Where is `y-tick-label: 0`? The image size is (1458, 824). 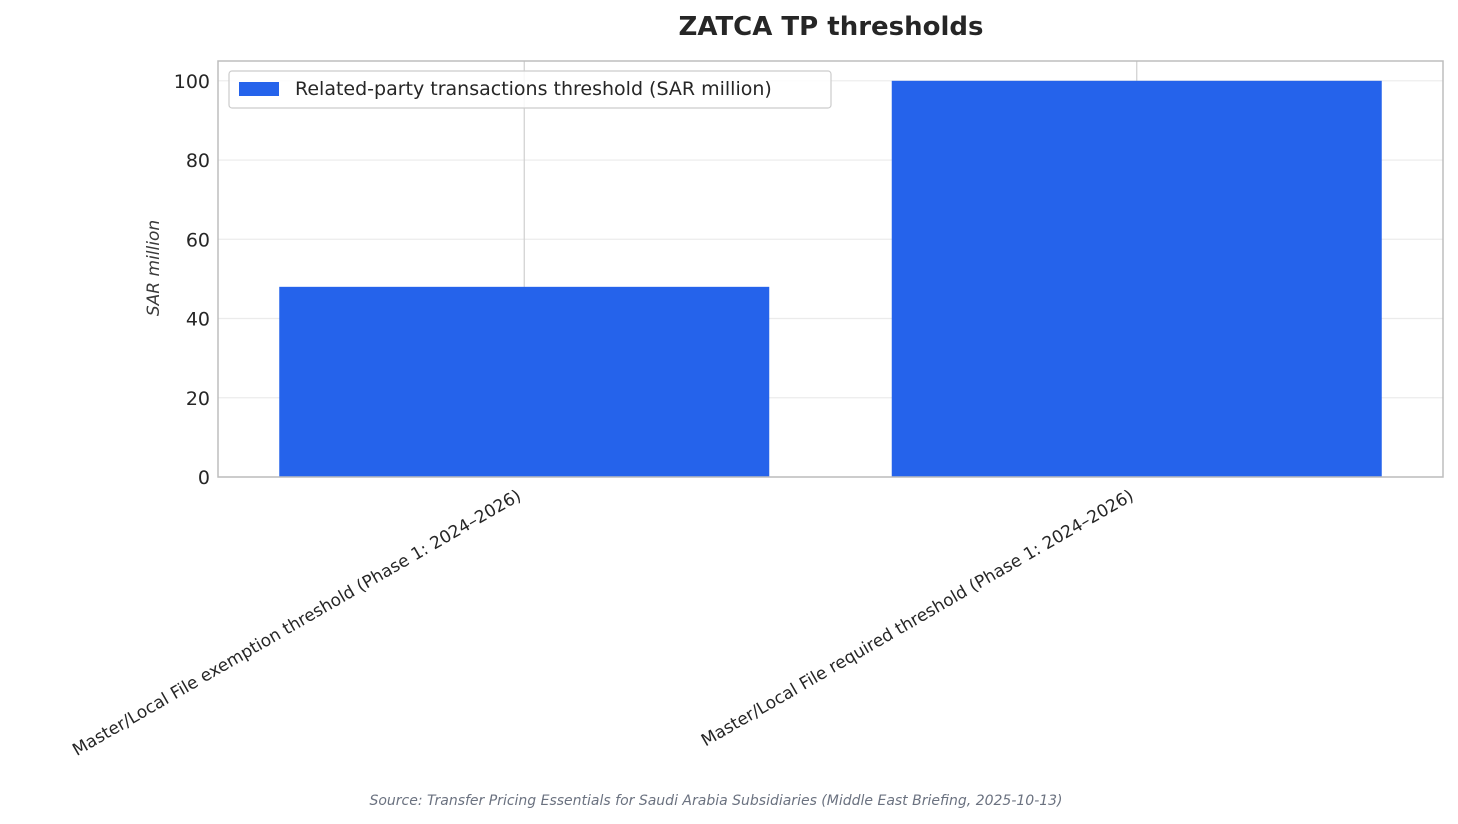 y-tick-label: 0 is located at coordinates (204, 478).